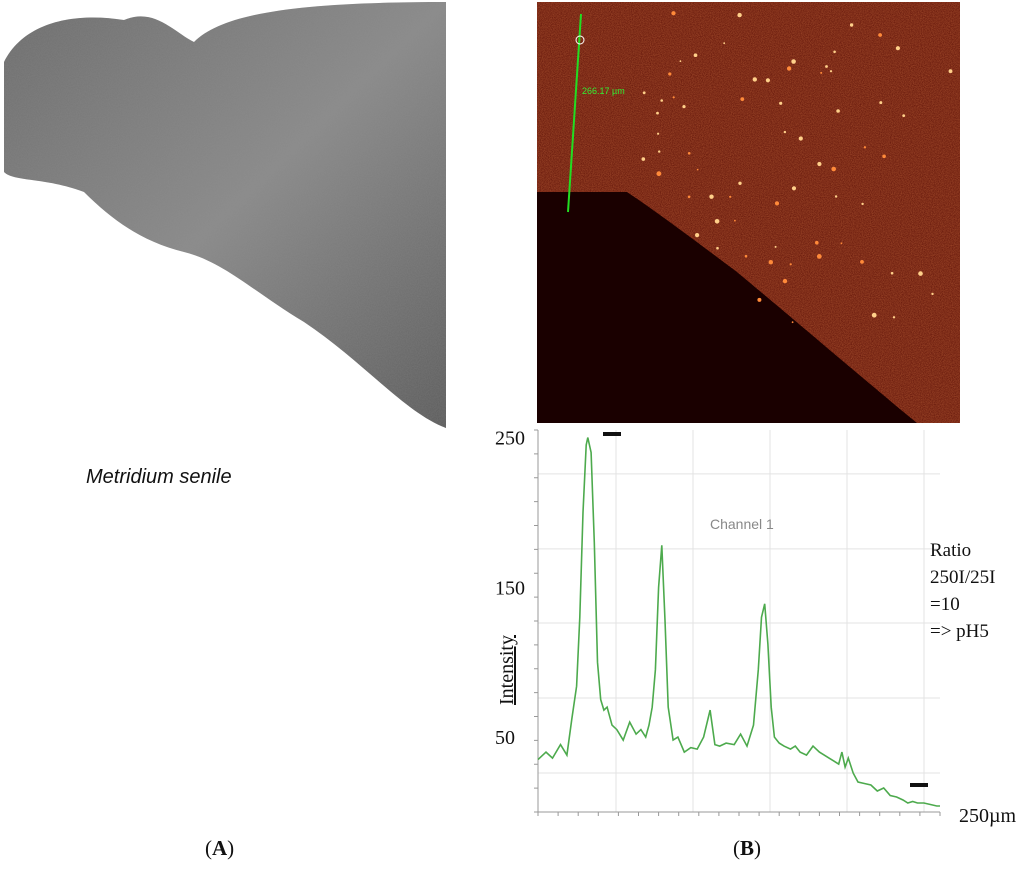 The height and width of the screenshot is (869, 1024). What do you see at coordinates (574, 113) in the screenshot?
I see `measurement-line` at bounding box center [574, 113].